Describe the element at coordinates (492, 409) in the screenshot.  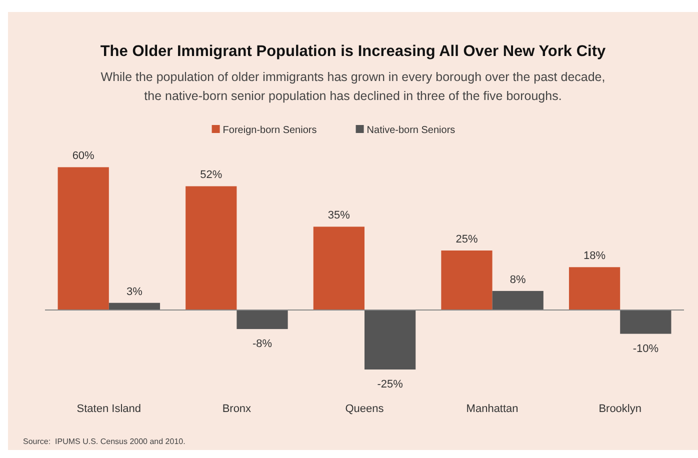
I see `x-tick-label: Manhattan` at that location.